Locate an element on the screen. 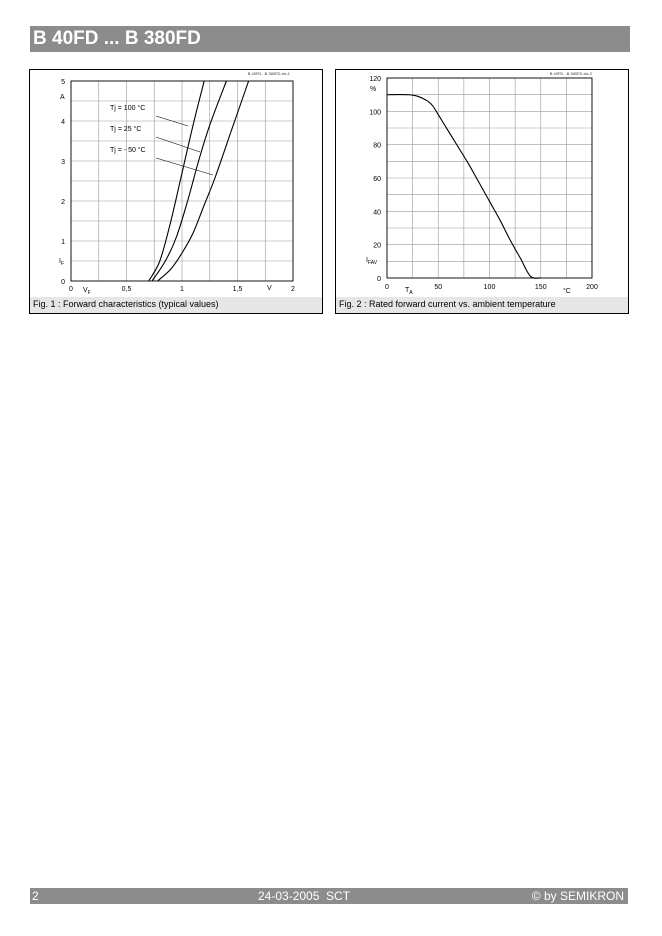 This screenshot has height=936, width=662. y-axis-symbol: IFAV is located at coordinates (372, 261).